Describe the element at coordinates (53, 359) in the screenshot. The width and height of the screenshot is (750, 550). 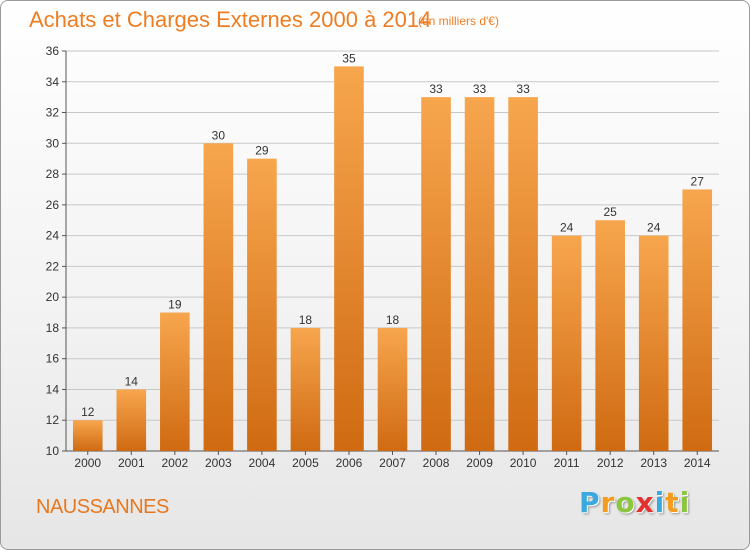
I see `y-tick-label: 16` at that location.